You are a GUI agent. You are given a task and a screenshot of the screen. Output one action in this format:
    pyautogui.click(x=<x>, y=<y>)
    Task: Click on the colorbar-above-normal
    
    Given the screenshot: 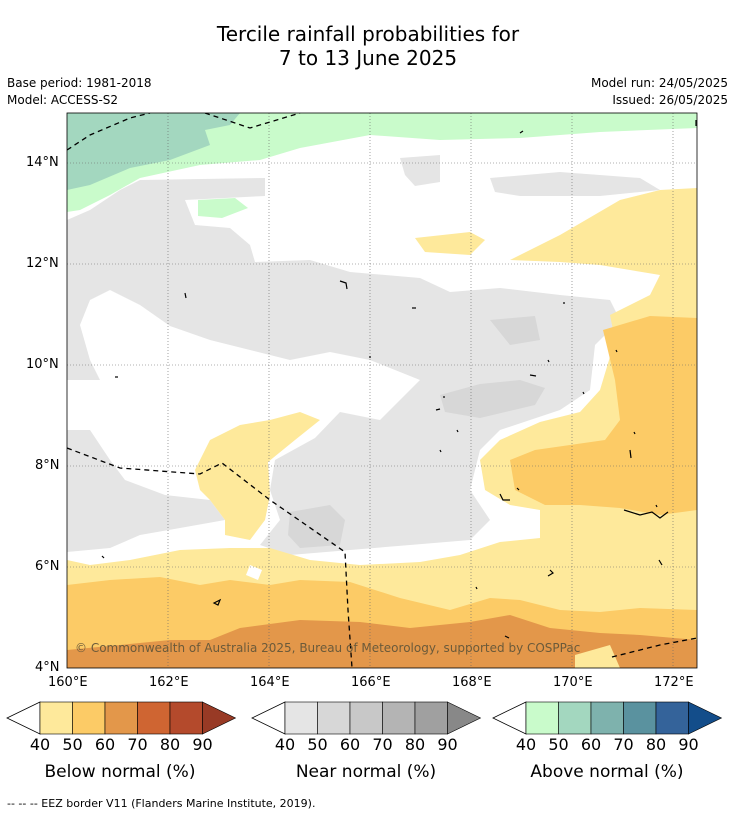 What is the action you would take?
    pyautogui.click(x=607, y=718)
    